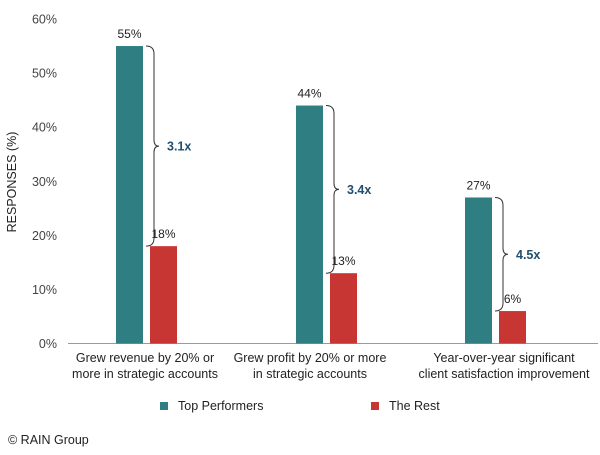 The height and width of the screenshot is (455, 600). I want to click on y-tick-label: 30%, so click(44, 182).